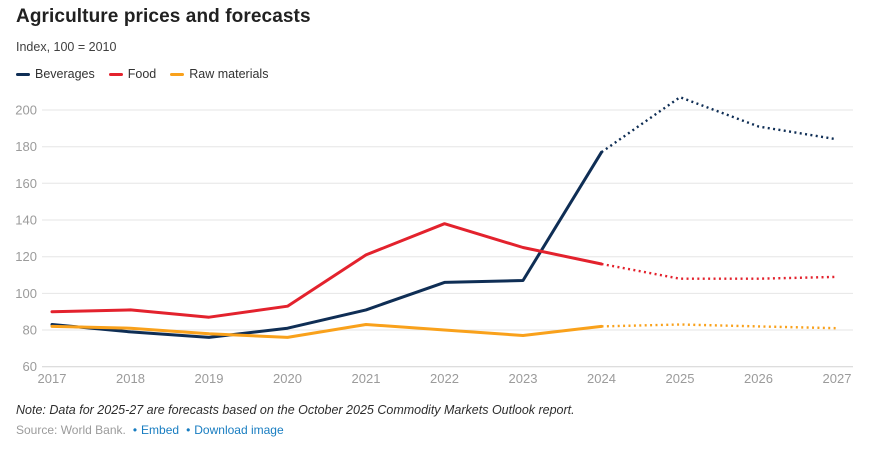 The width and height of the screenshot is (878, 449). I want to click on series-line-food-forecast, so click(719, 271).